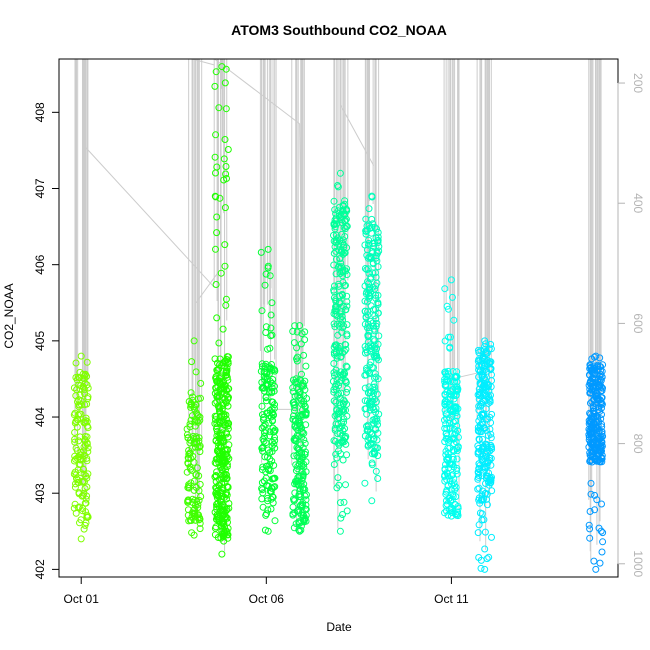 The image size is (650, 650). What do you see at coordinates (40, 188) in the screenshot?
I see `y-tick-label: 407` at bounding box center [40, 188].